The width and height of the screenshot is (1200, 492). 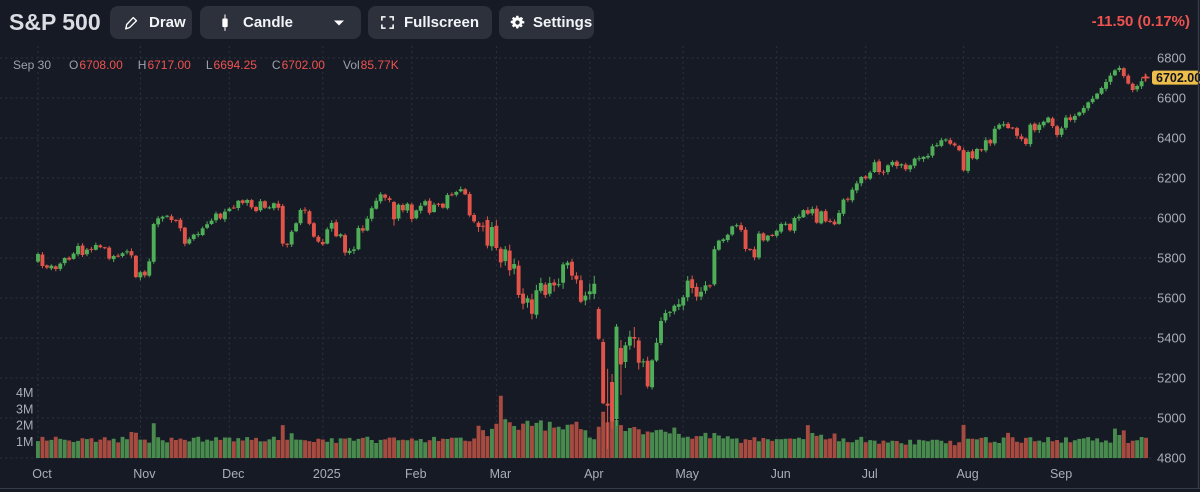 What do you see at coordinates (24, 426) in the screenshot?
I see `svg-text: 2M` at bounding box center [24, 426].